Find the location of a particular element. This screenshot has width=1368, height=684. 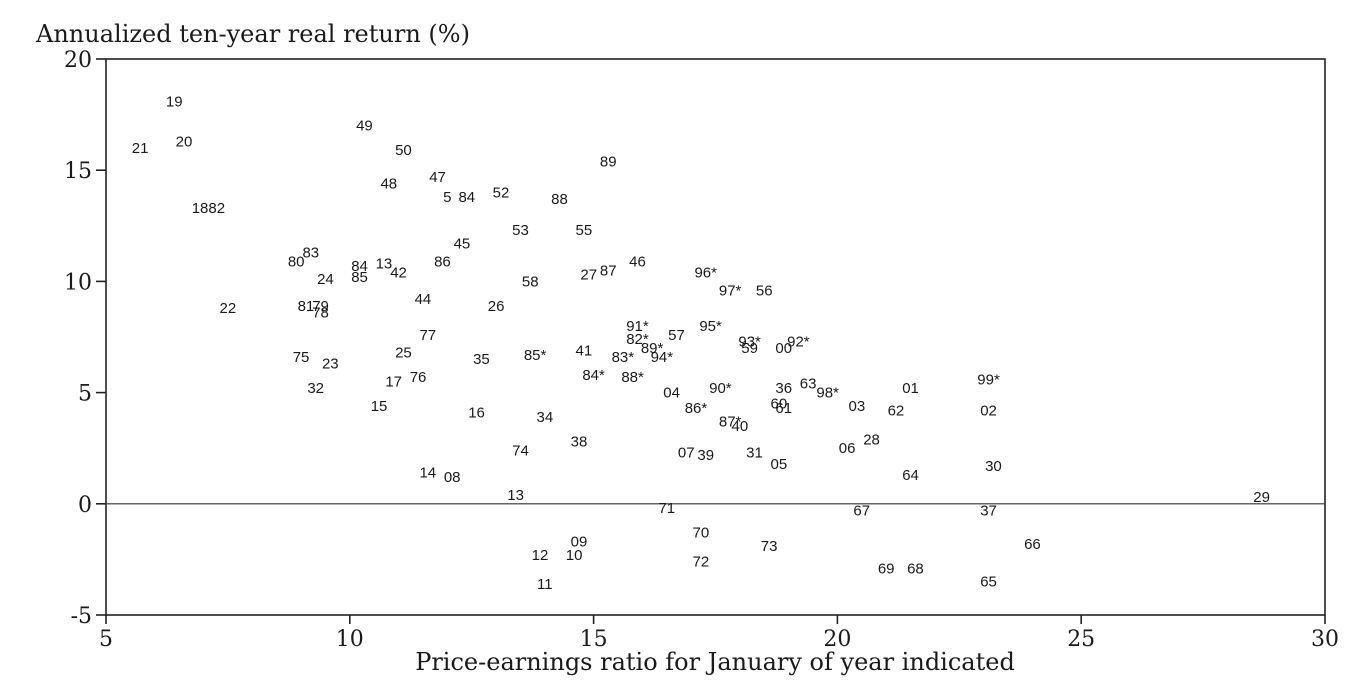

data-point-label: 55 is located at coordinates (584, 230).